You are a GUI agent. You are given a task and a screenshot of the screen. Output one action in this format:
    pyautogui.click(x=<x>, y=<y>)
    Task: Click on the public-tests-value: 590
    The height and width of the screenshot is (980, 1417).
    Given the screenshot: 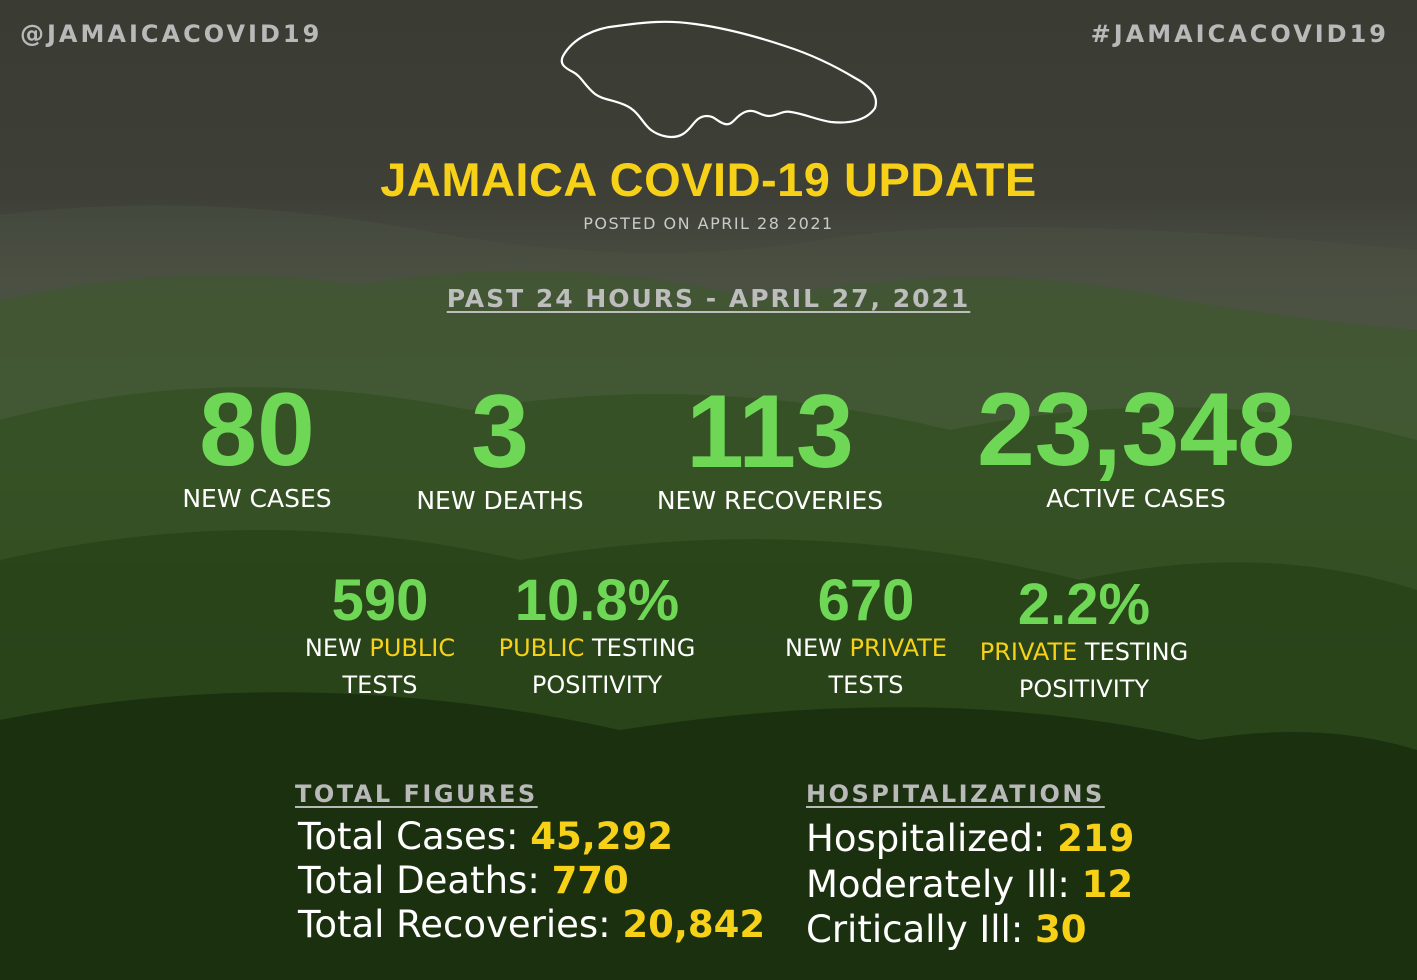 What is the action you would take?
    pyautogui.click(x=380, y=600)
    